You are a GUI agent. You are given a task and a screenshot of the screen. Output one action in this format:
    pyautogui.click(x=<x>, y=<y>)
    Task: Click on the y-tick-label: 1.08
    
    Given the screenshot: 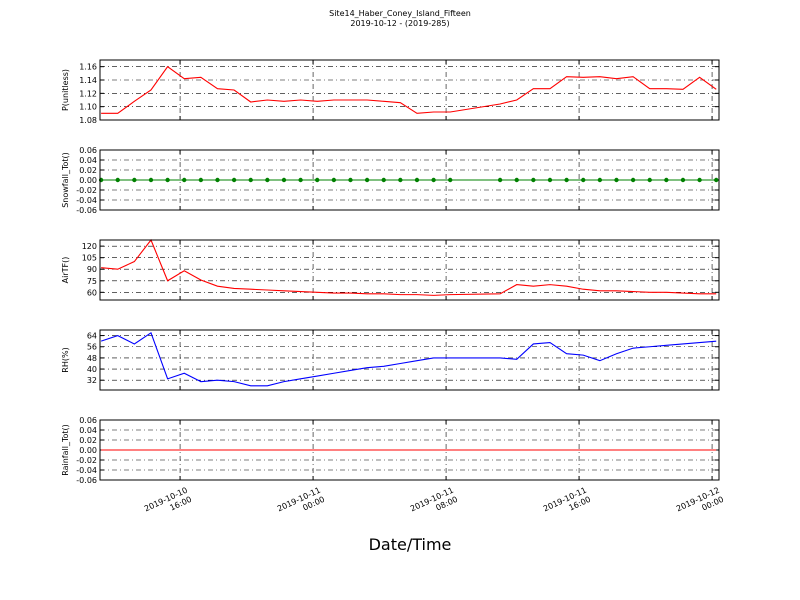 What is the action you would take?
    pyautogui.click(x=88, y=120)
    